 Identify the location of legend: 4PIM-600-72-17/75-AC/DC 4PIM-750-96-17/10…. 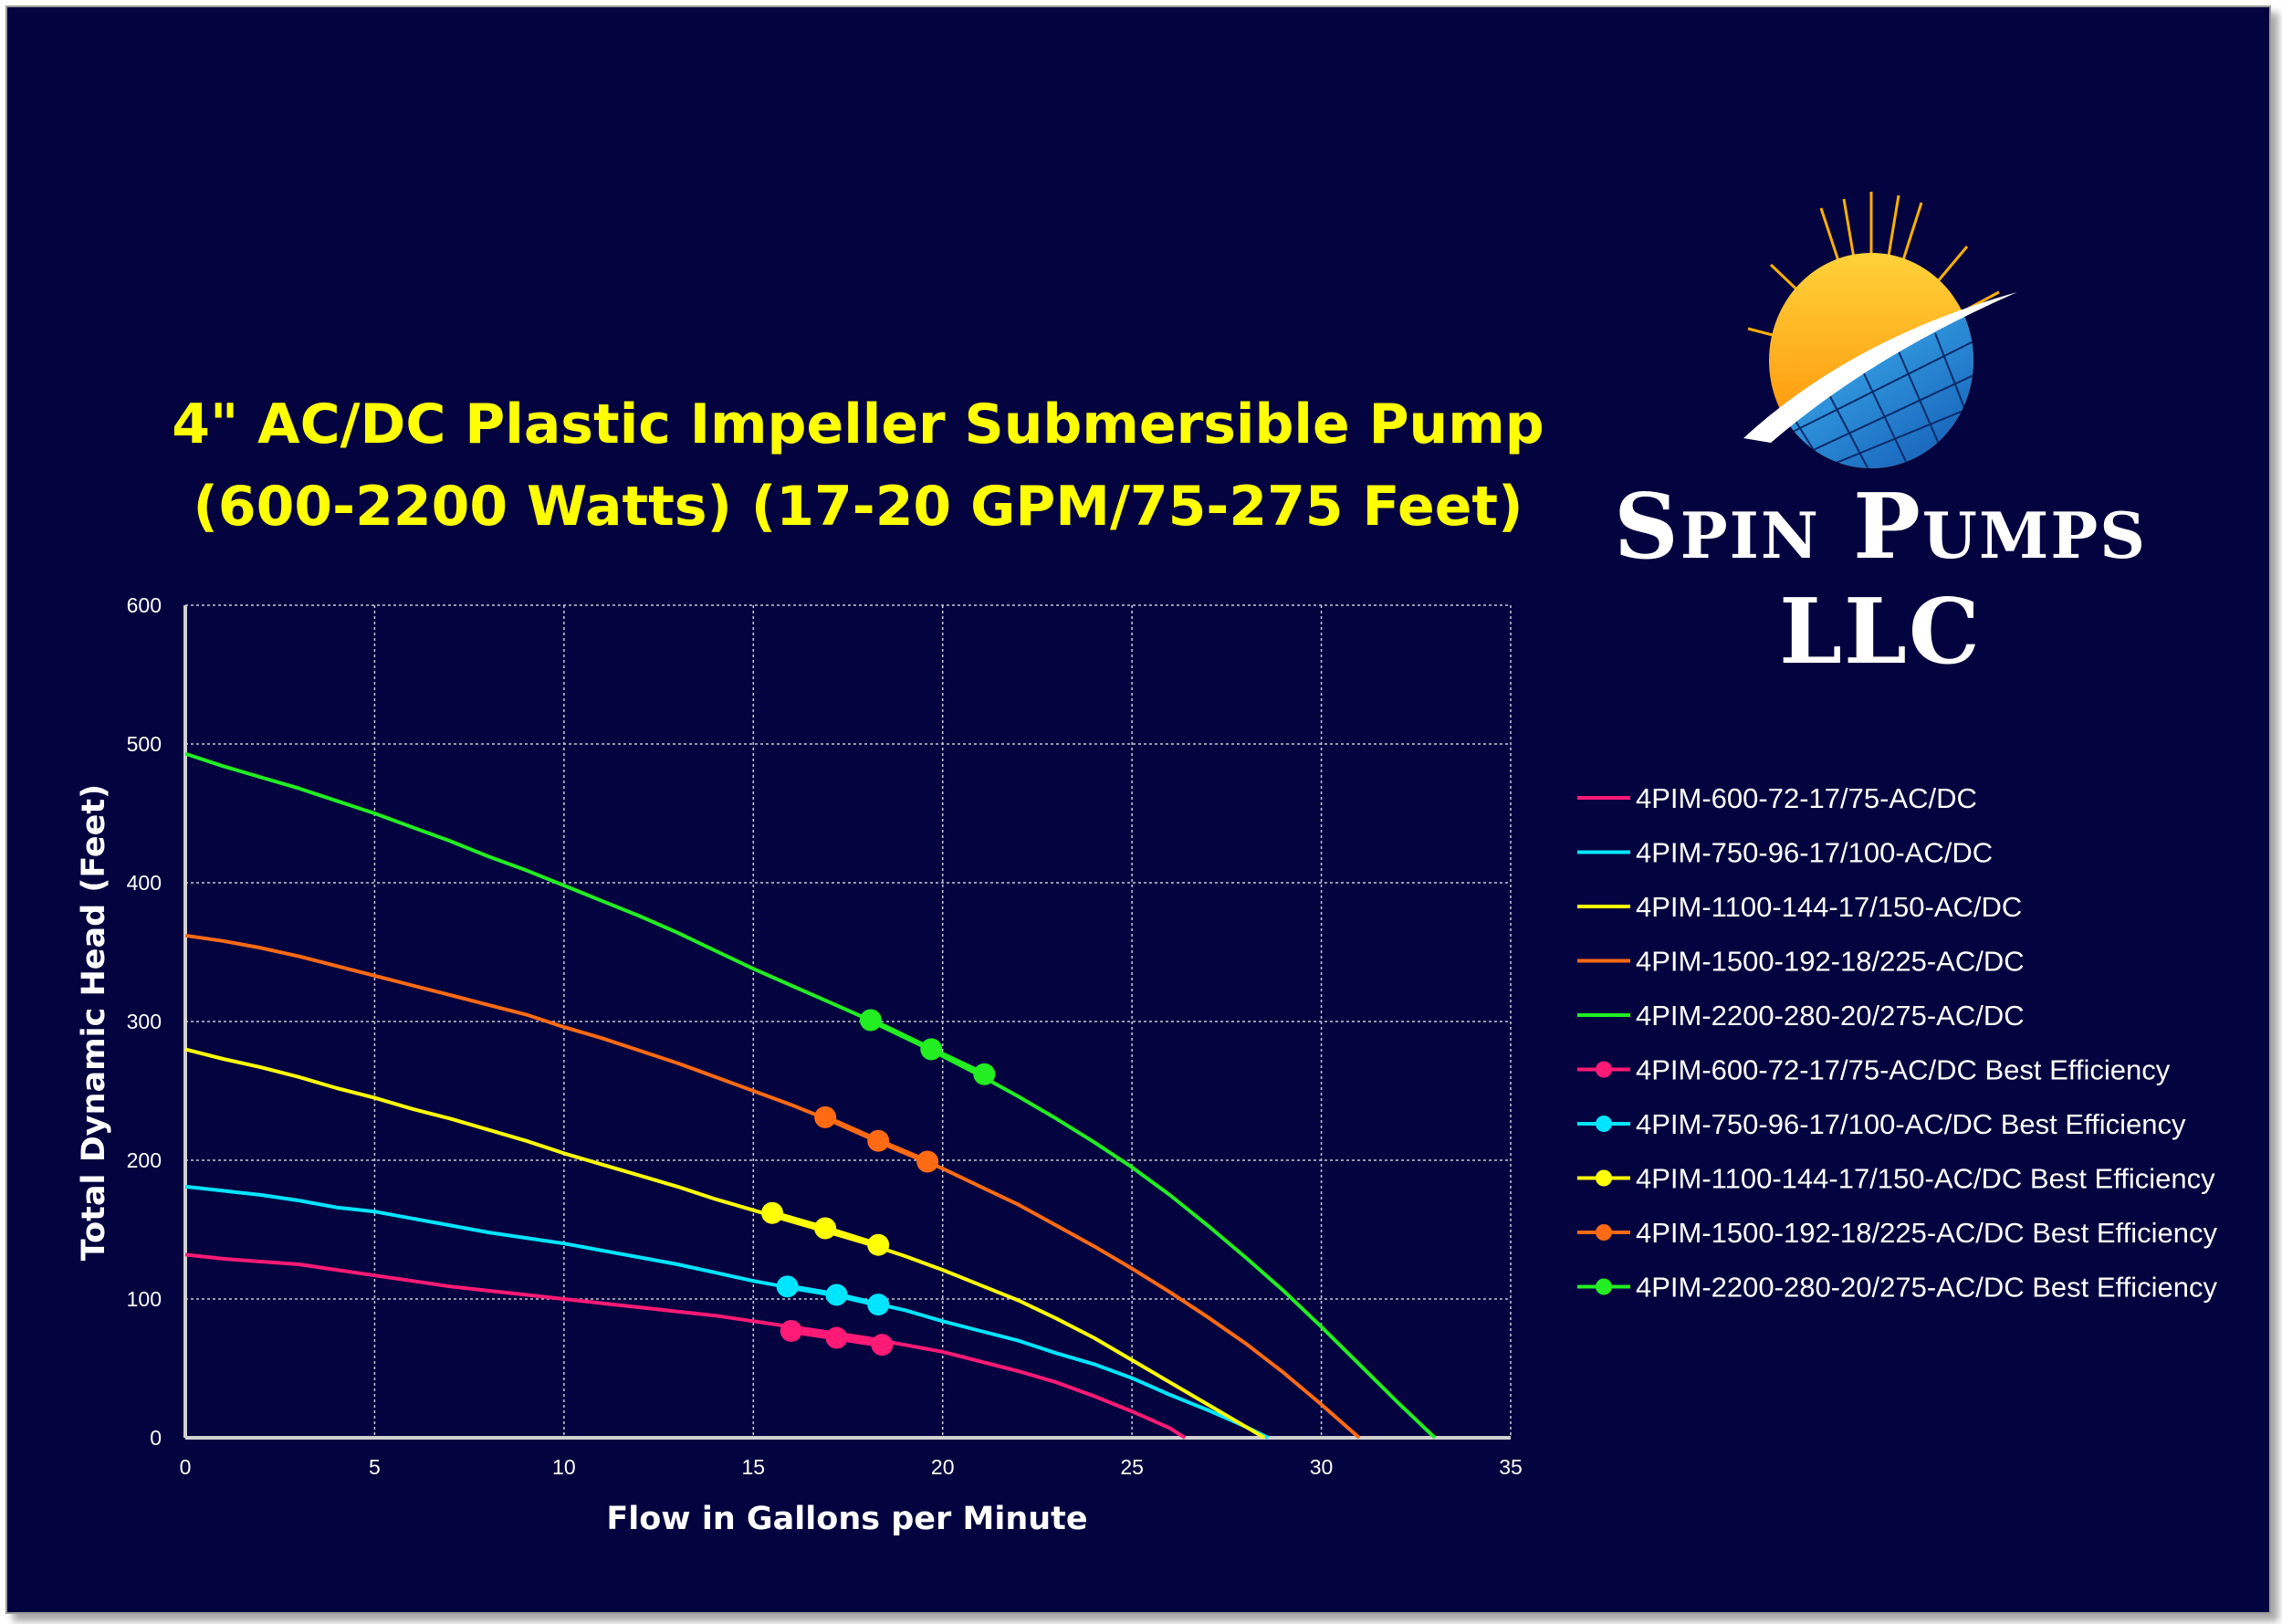
(1897, 1043).